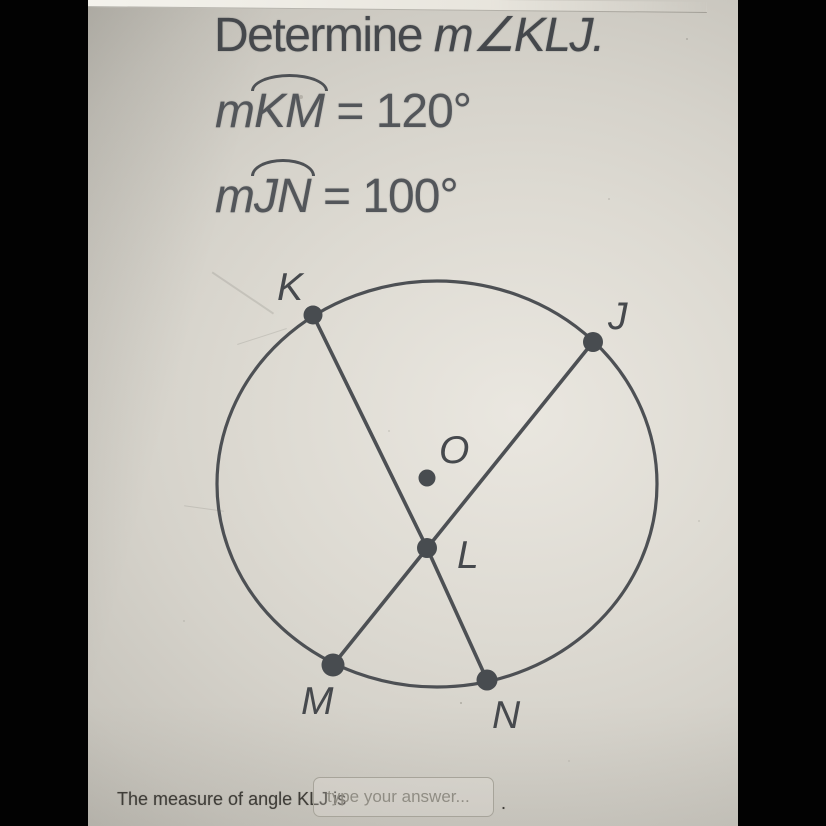  Describe the element at coordinates (333, 665) in the screenshot. I see `point-M-dot` at that location.